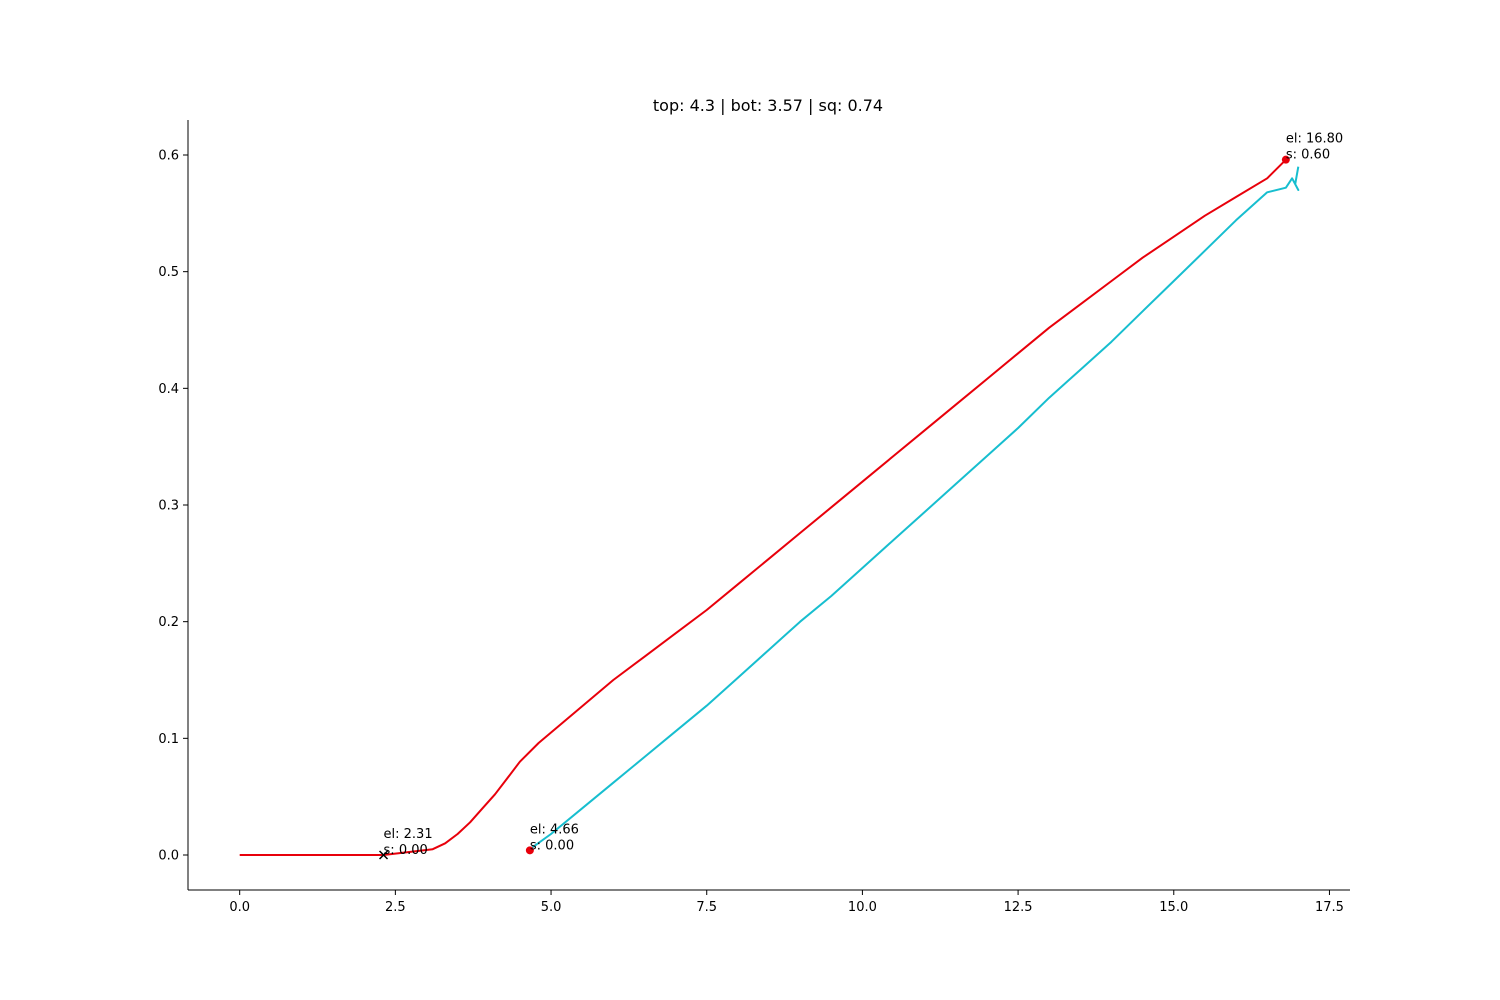 This screenshot has height=1000, width=1500. Describe the element at coordinates (1314, 139) in the screenshot. I see `annotation-line-1: el: 16.80` at that location.